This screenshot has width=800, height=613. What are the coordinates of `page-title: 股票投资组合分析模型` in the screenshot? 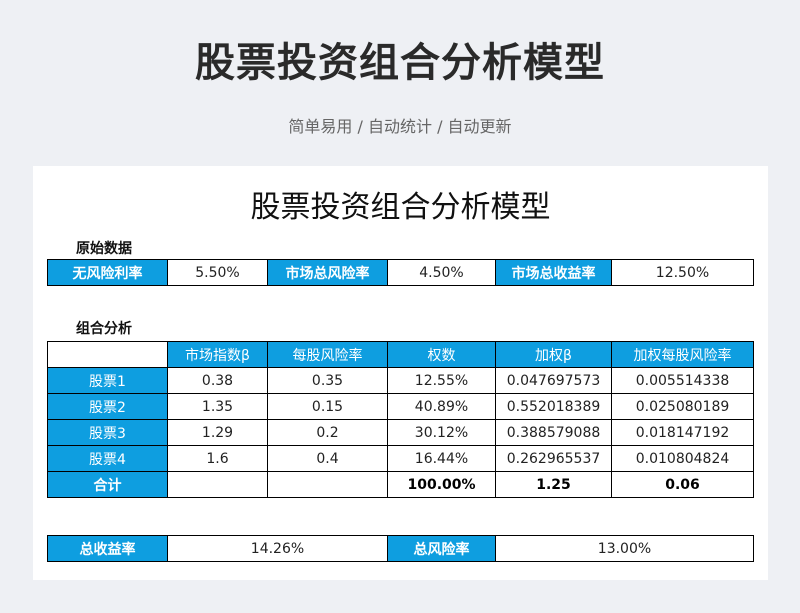 It's located at (400, 63).